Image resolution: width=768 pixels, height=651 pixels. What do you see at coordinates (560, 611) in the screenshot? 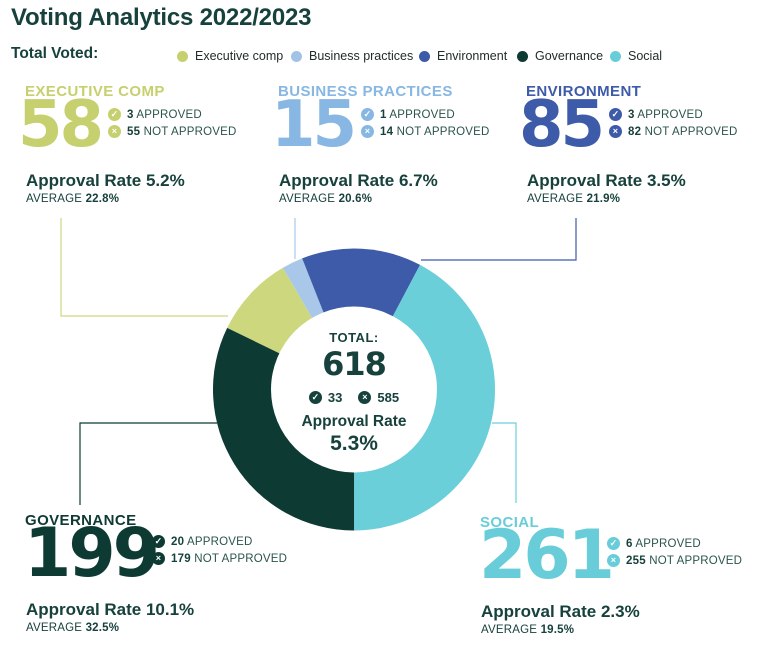
I see `approval-rate-text: Approval Rate 2.3%` at bounding box center [560, 611].